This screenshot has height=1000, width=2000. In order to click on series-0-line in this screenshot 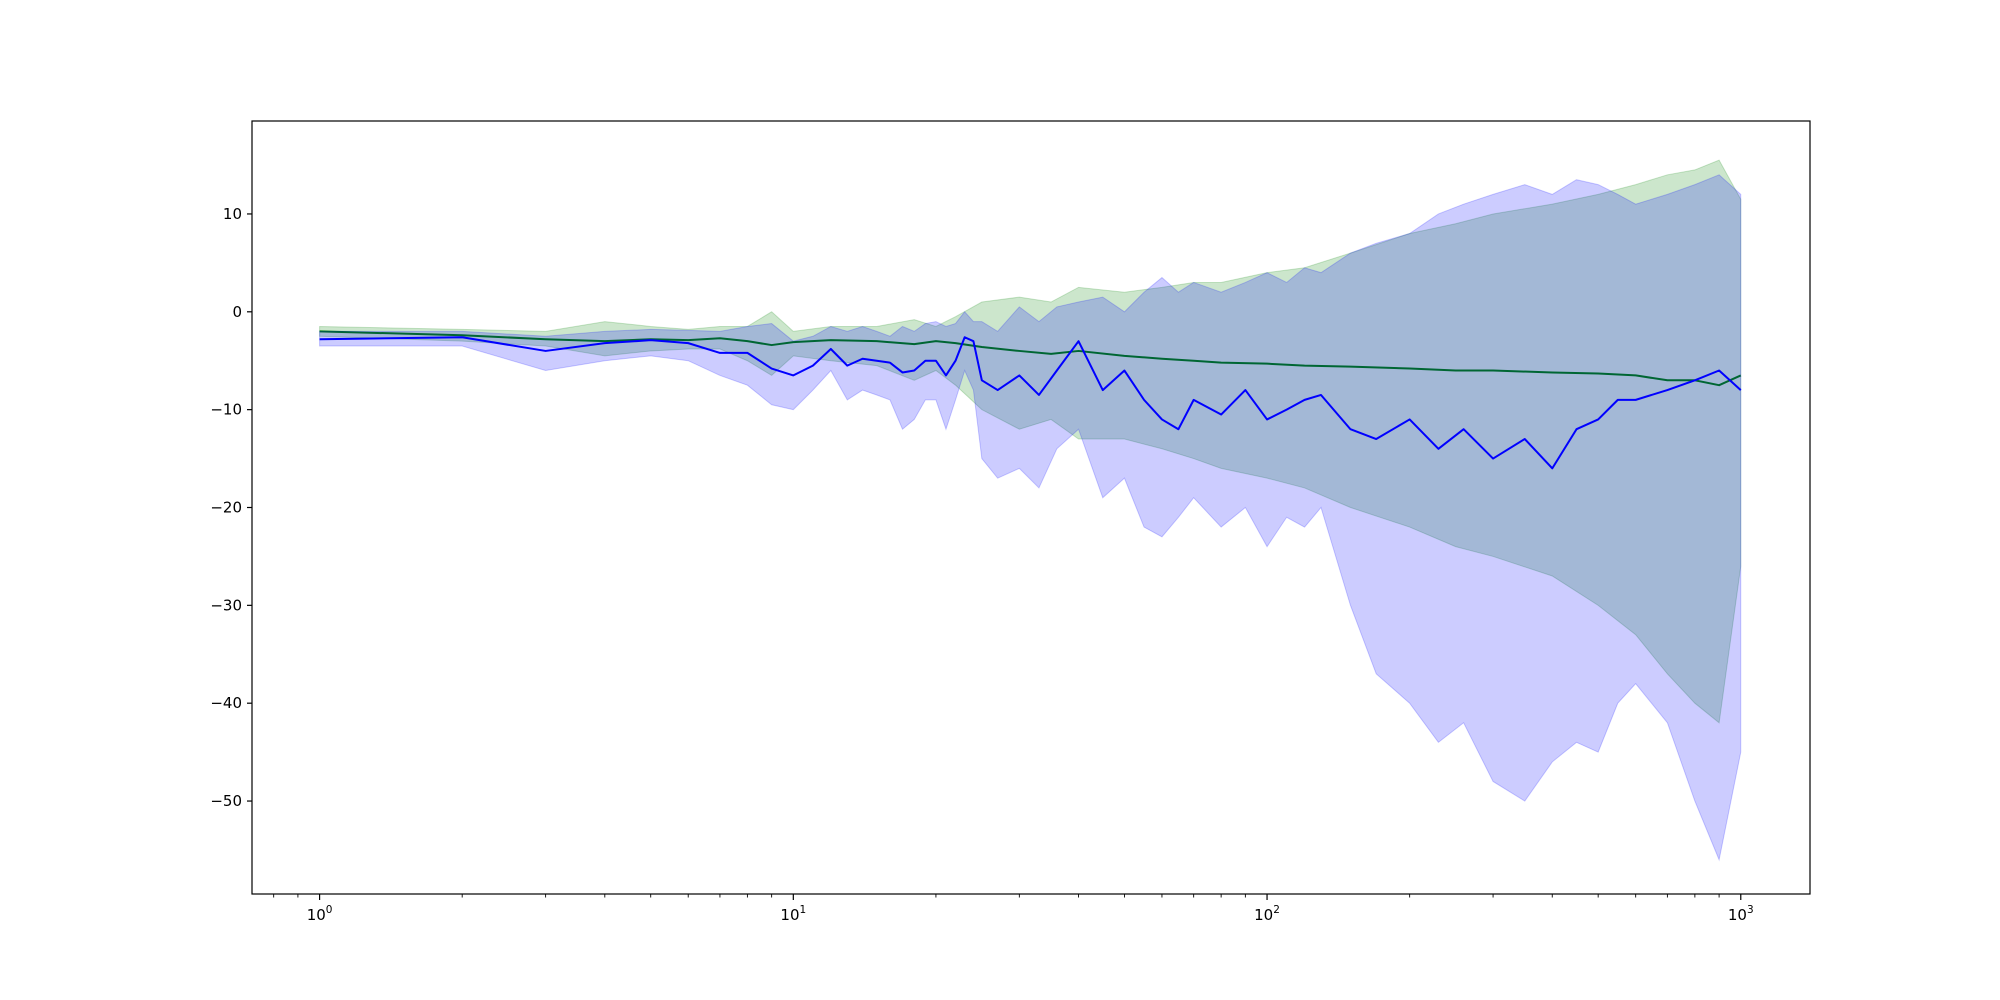, I will do `click(1030, 358)`.